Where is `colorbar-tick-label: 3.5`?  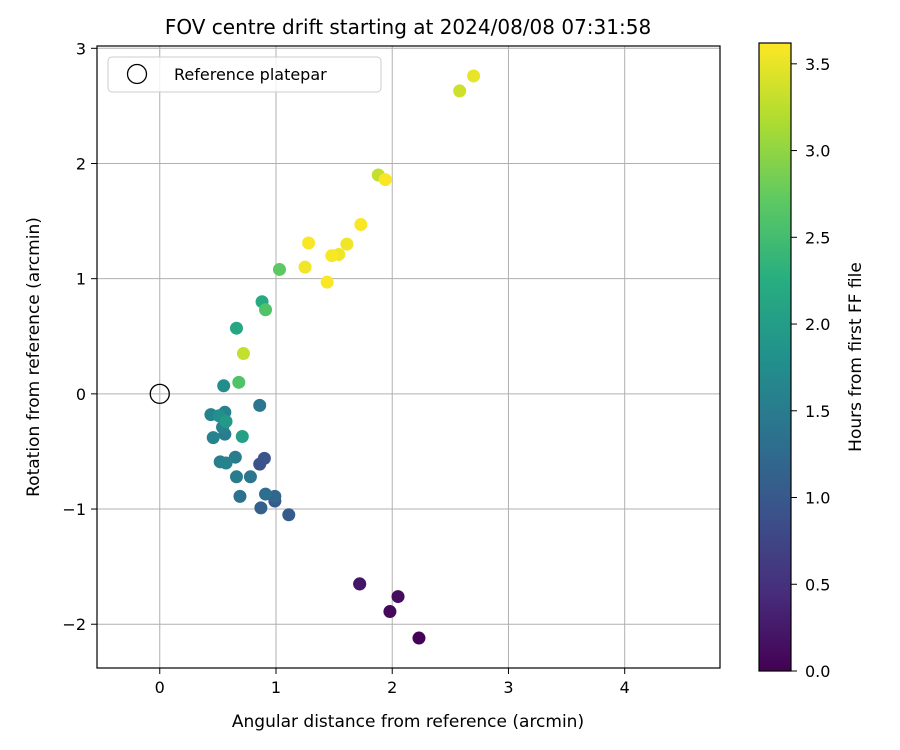 colorbar-tick-label: 3.5 is located at coordinates (817, 64).